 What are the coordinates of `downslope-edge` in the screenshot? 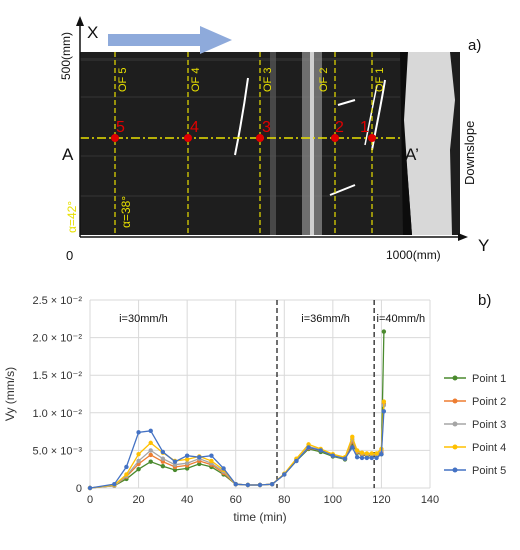 It's located at (429, 143).